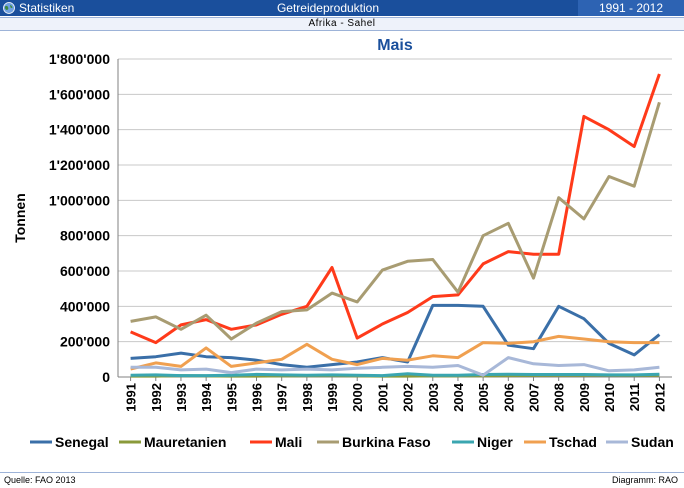 The width and height of the screenshot is (684, 488). Describe the element at coordinates (382, 397) in the screenshot. I see `x-tick-label: 2001` at that location.